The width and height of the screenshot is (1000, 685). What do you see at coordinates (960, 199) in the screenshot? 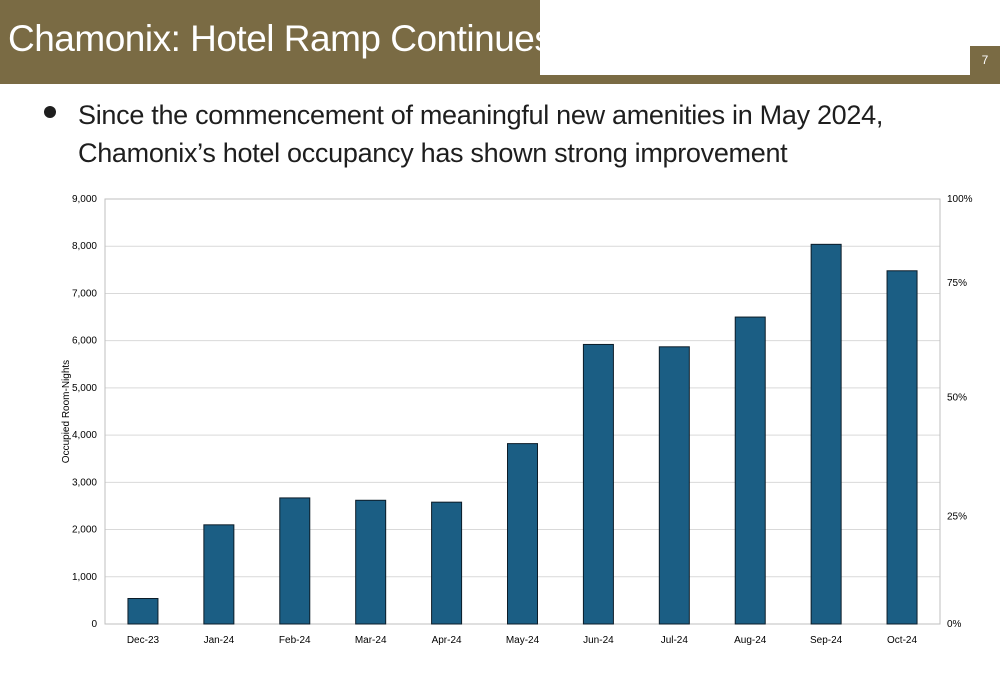
I see `y2-tick-label: 100%` at bounding box center [960, 199].